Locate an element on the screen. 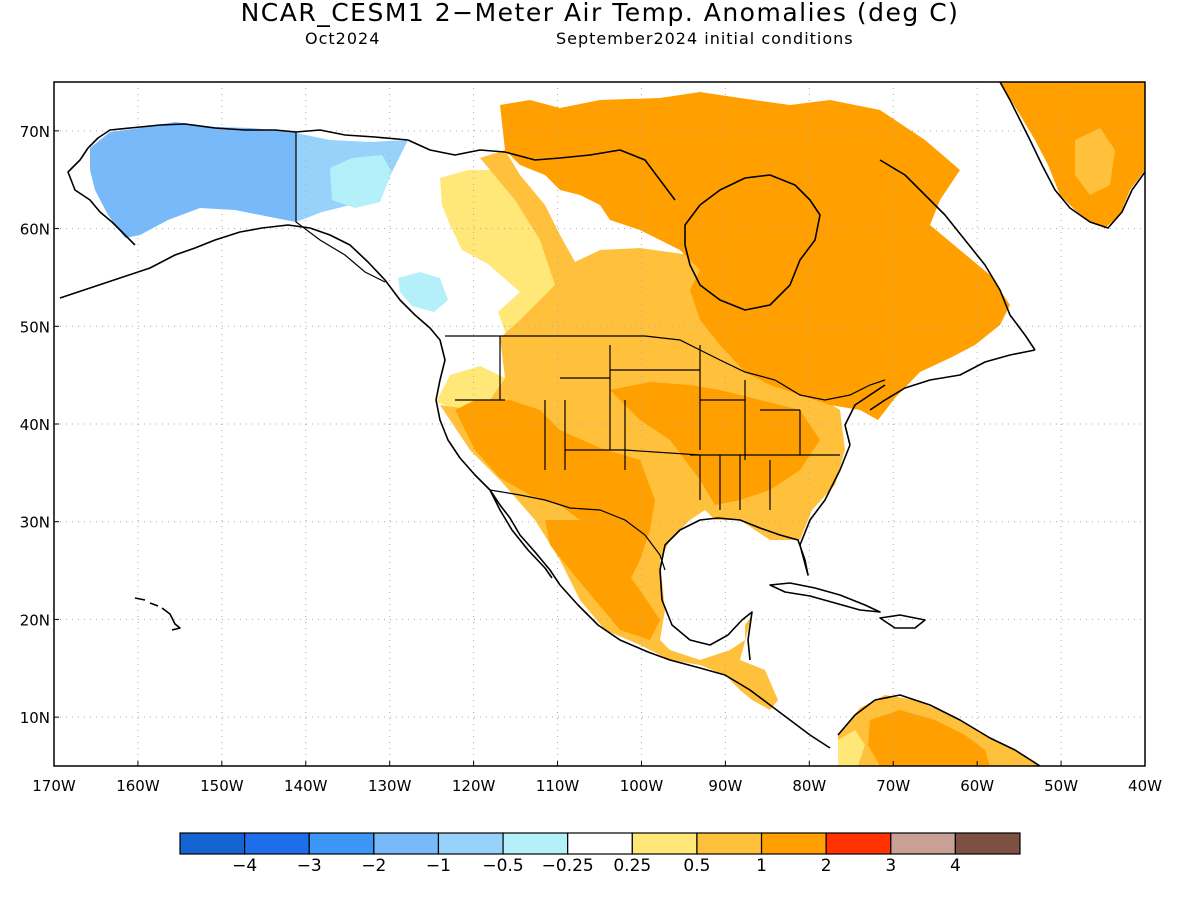  south-america-slight-warm is located at coordinates (851, 748).